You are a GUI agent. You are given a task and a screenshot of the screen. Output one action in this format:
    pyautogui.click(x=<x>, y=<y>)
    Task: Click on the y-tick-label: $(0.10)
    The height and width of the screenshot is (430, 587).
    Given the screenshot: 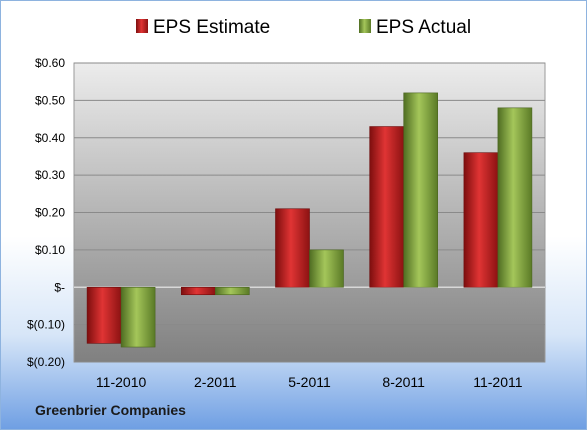 What is the action you would take?
    pyautogui.click(x=46, y=325)
    